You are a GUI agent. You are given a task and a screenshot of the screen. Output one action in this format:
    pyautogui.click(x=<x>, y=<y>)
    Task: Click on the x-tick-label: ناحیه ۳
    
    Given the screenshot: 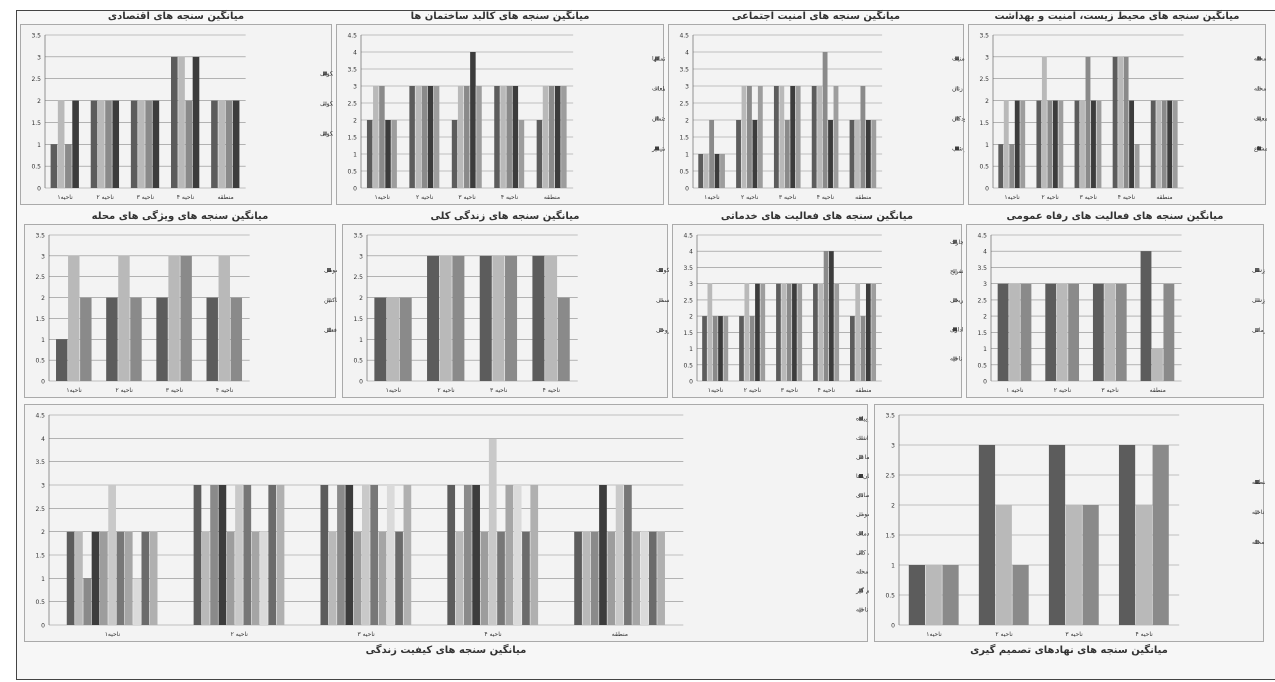 What is the action you would take?
    pyautogui.click(x=1074, y=634)
    